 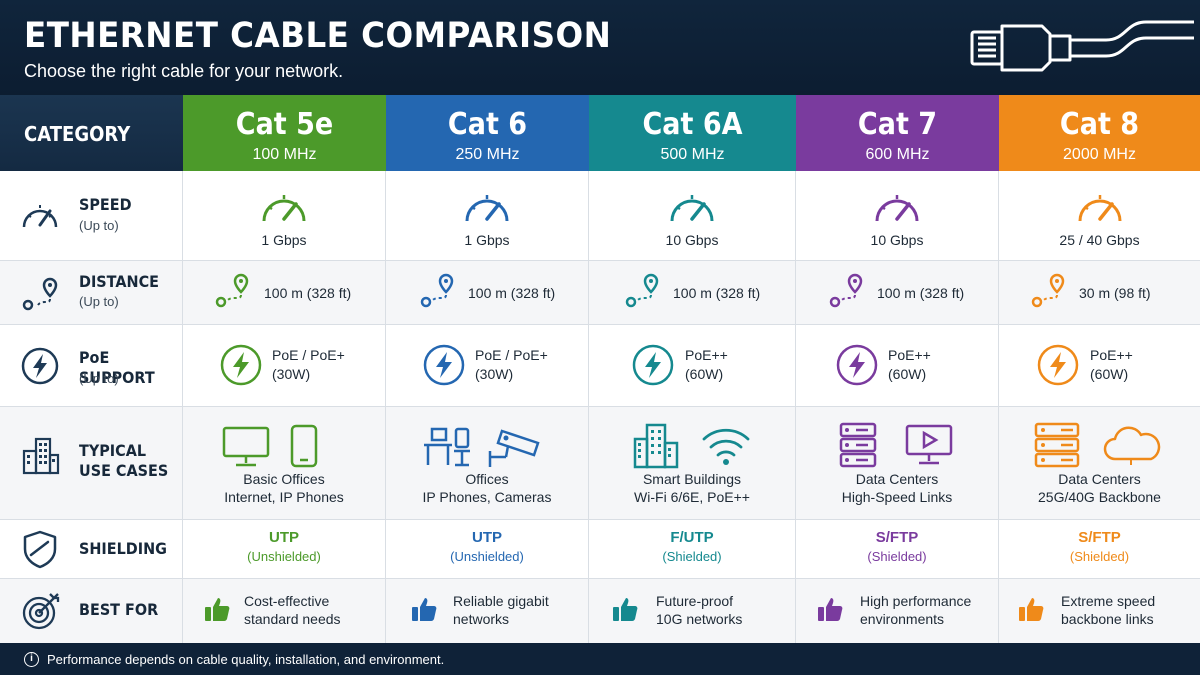 I want to click on cat6a-header: Cat 6A 500 MHz, so click(x=692, y=133).